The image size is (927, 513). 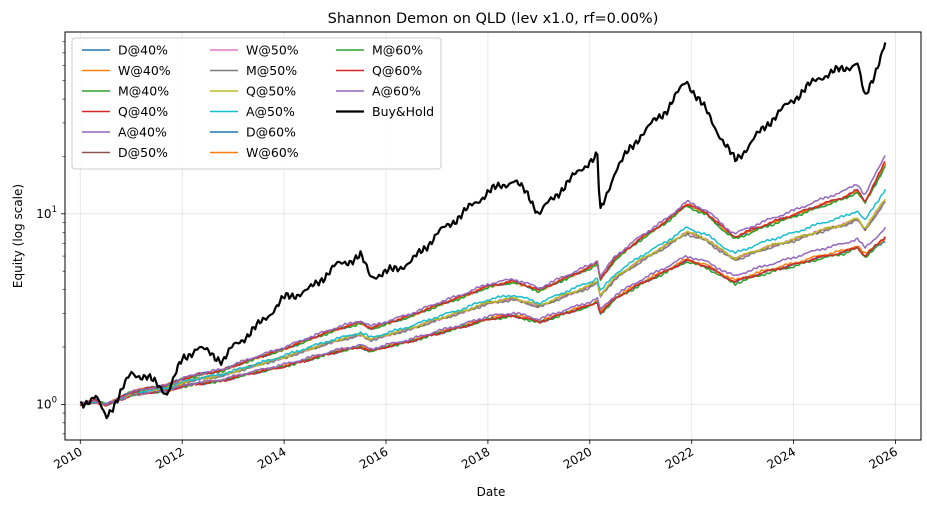 What do you see at coordinates (577, 457) in the screenshot?
I see `x-tick-label: 2020` at bounding box center [577, 457].